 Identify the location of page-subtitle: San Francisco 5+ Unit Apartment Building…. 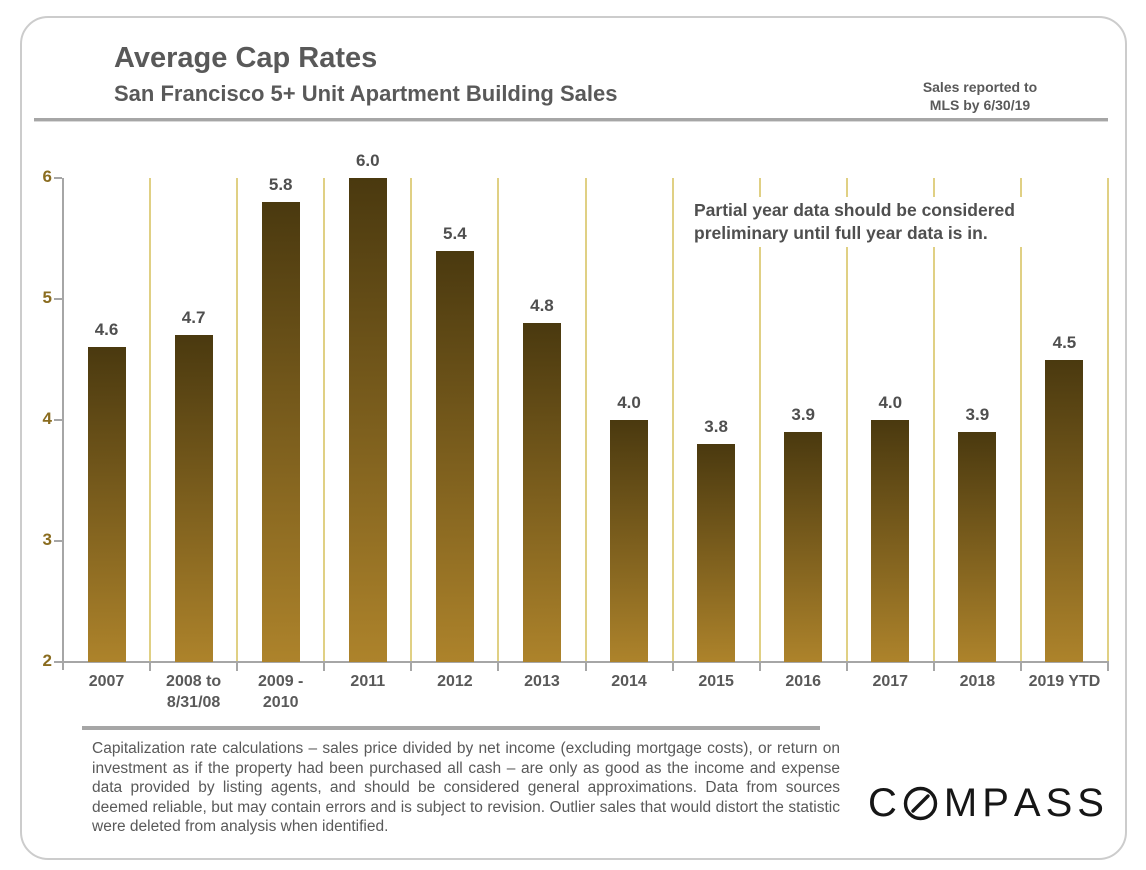
(366, 93).